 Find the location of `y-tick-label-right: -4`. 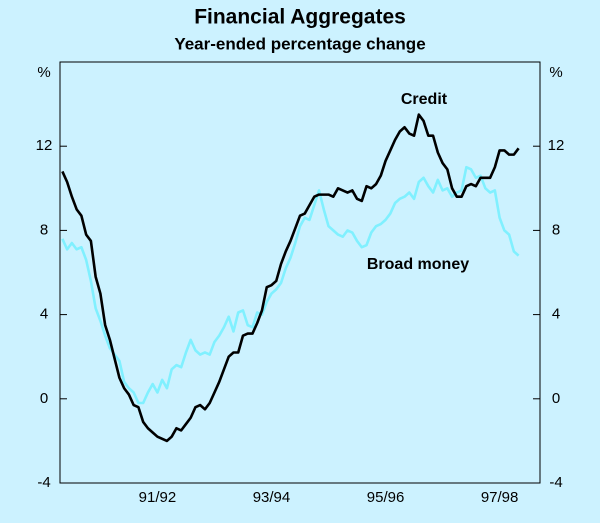

y-tick-label-right: -4 is located at coordinates (555, 482).